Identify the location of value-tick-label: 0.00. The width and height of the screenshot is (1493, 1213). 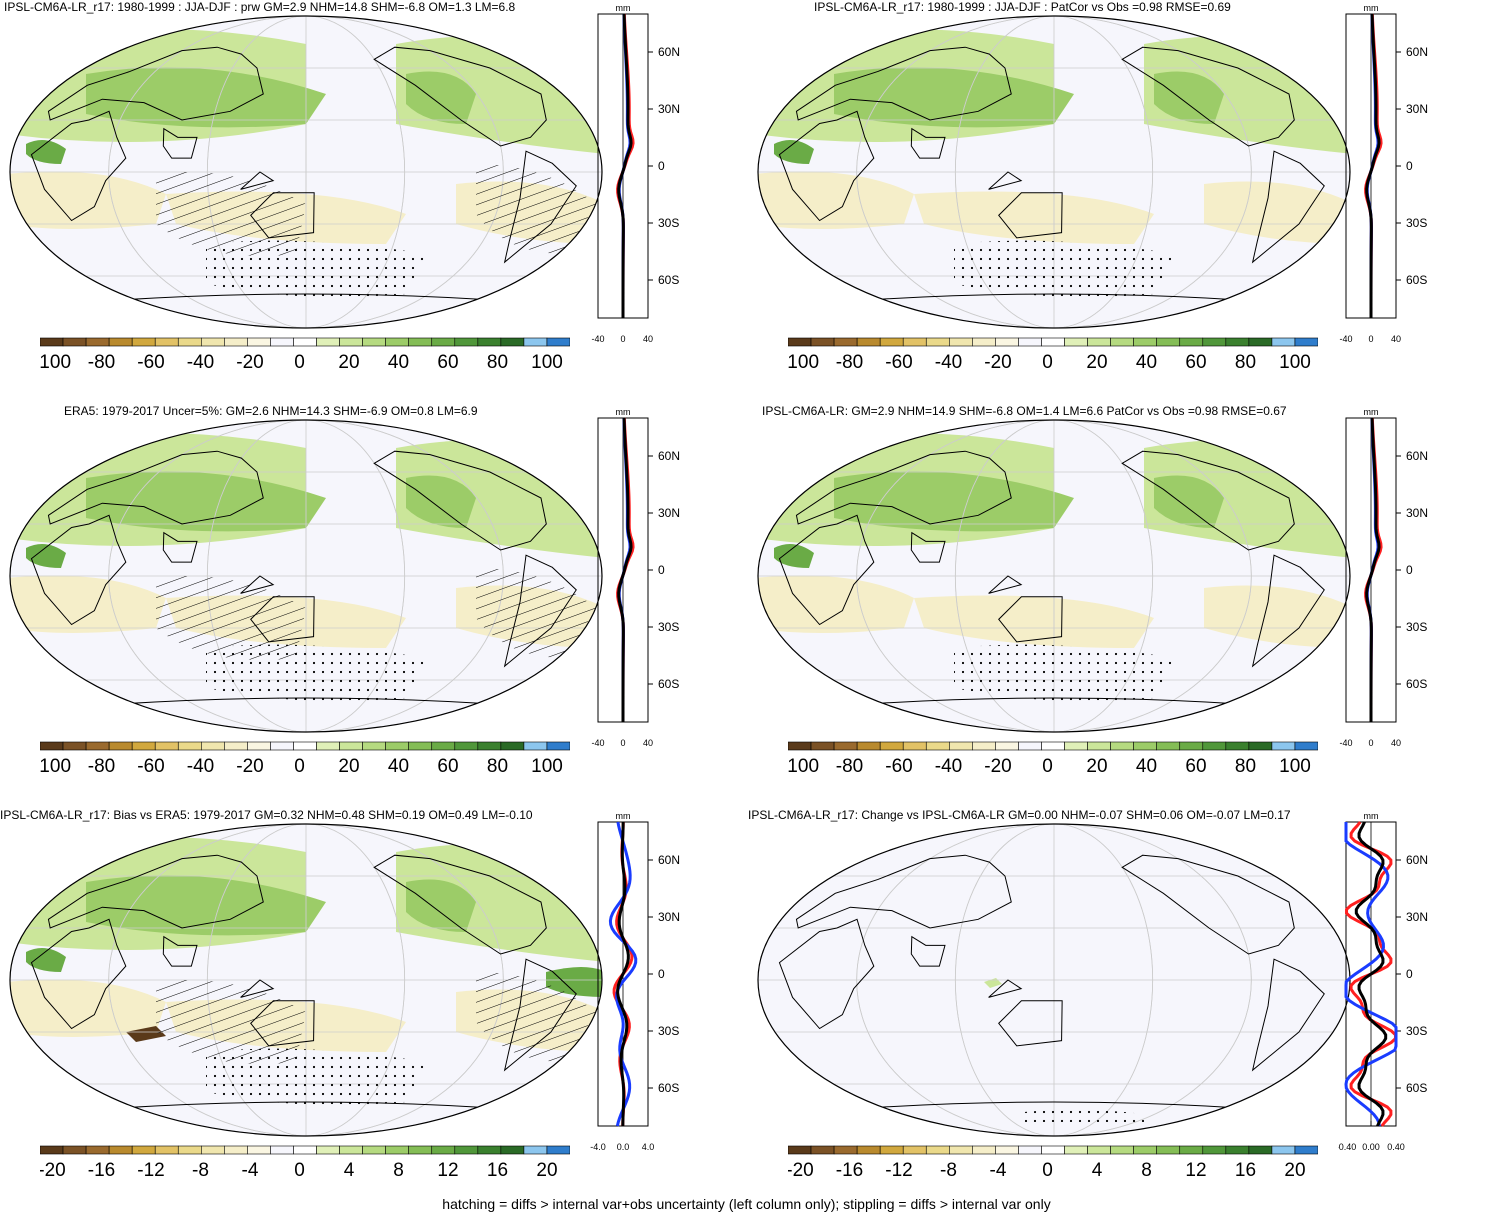
(1371, 1147).